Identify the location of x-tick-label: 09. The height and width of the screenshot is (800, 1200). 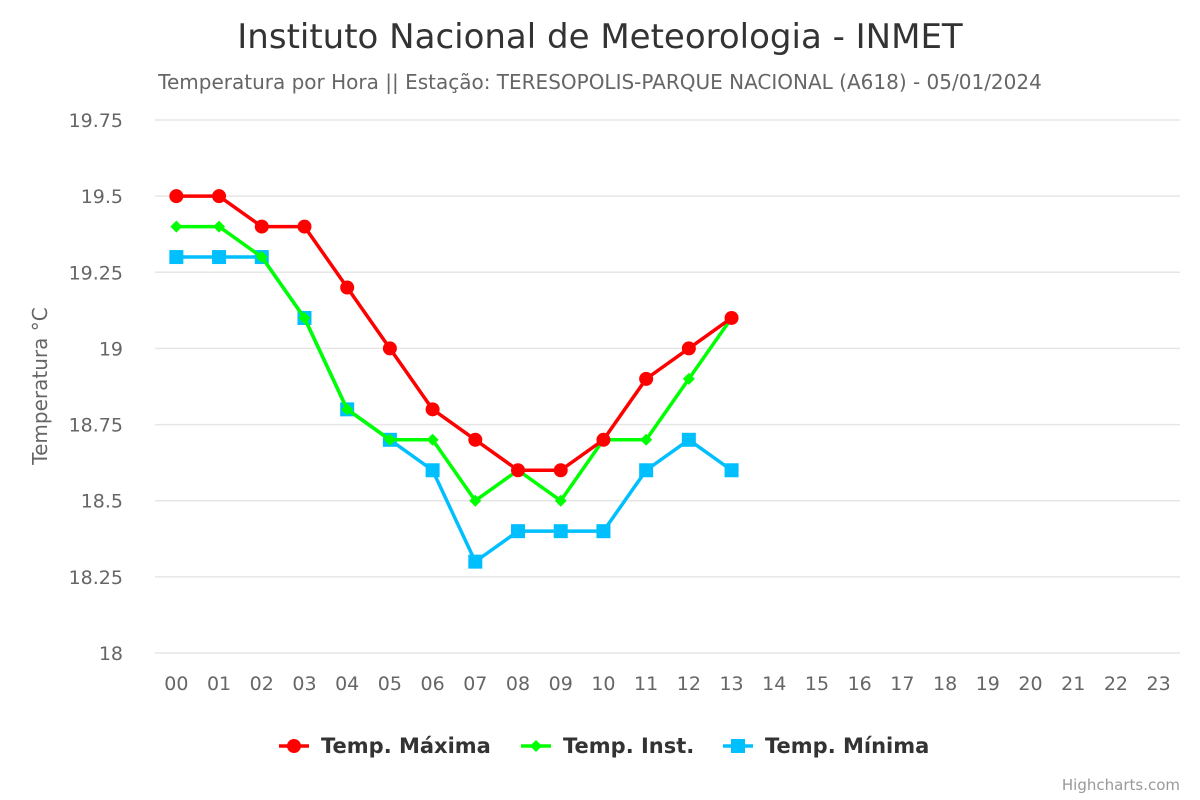
(561, 684).